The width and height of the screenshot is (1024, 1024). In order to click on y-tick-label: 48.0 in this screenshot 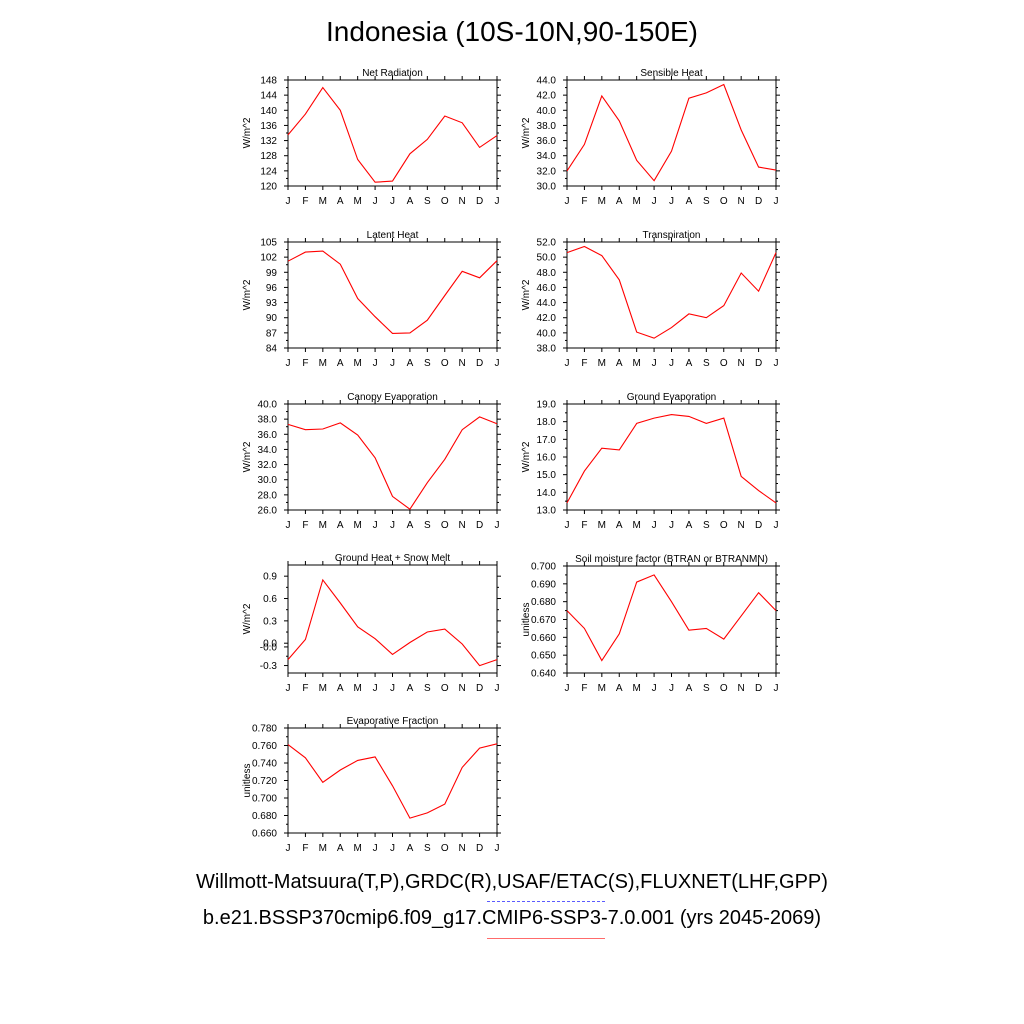, I will do `click(547, 273)`.